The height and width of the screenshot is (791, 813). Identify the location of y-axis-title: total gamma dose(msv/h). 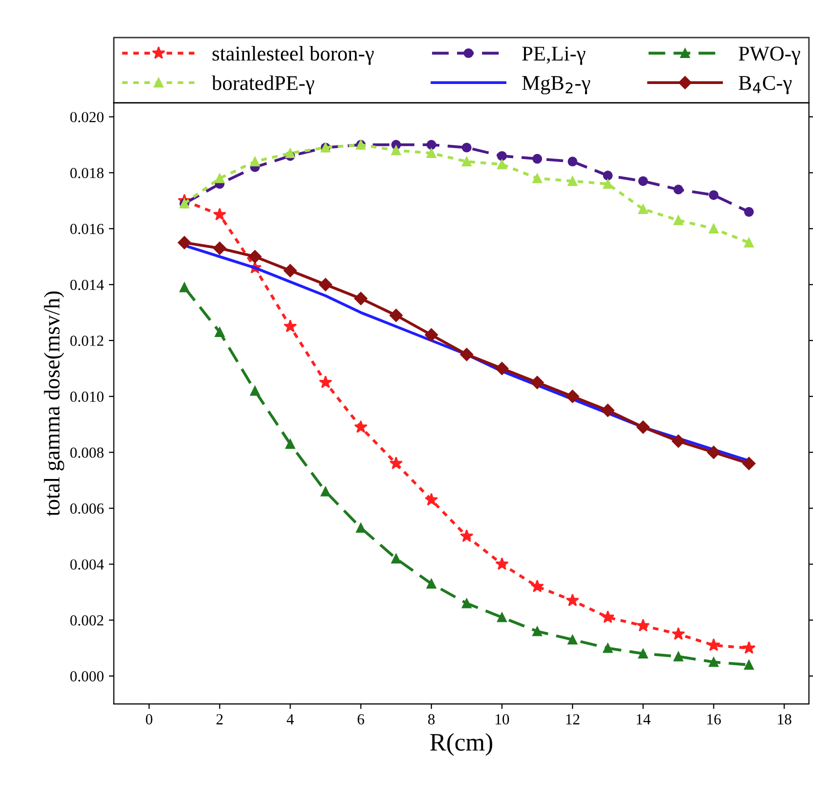
(54, 403).